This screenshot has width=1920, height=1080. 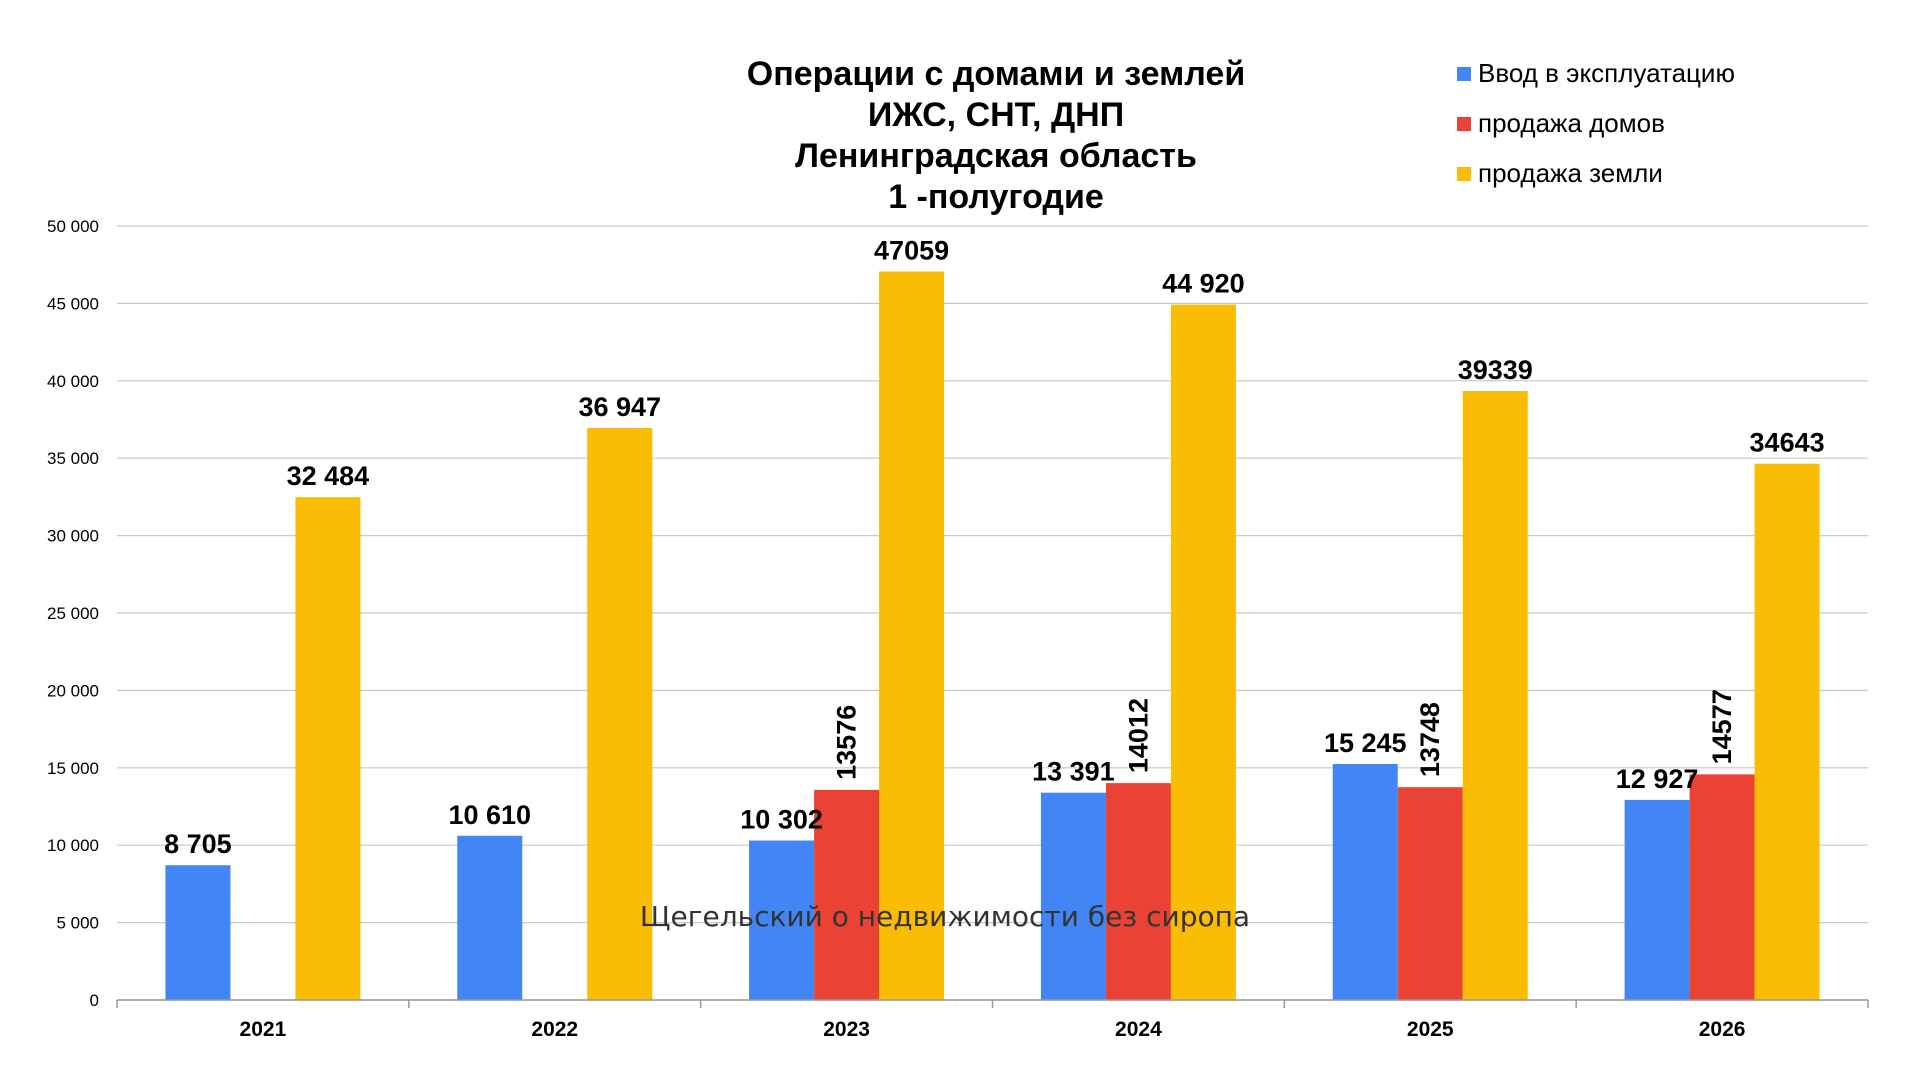 What do you see at coordinates (73, 381) in the screenshot?
I see `y-tick-label: 40 000` at bounding box center [73, 381].